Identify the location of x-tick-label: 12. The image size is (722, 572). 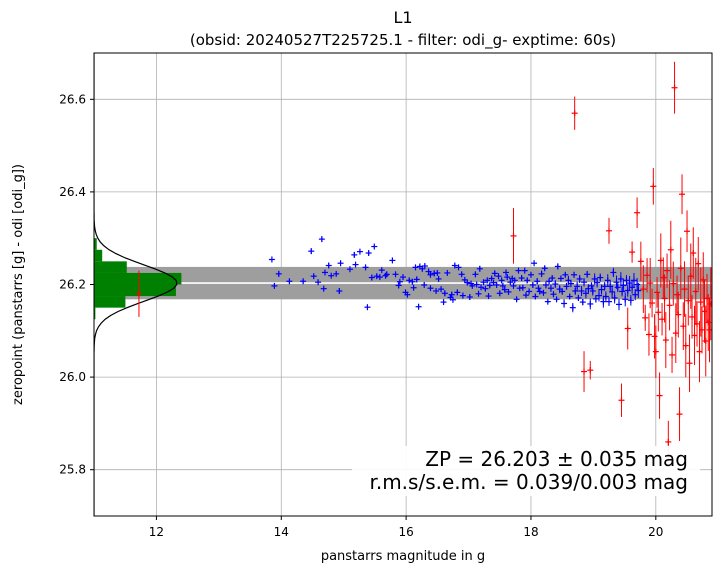
(156, 532).